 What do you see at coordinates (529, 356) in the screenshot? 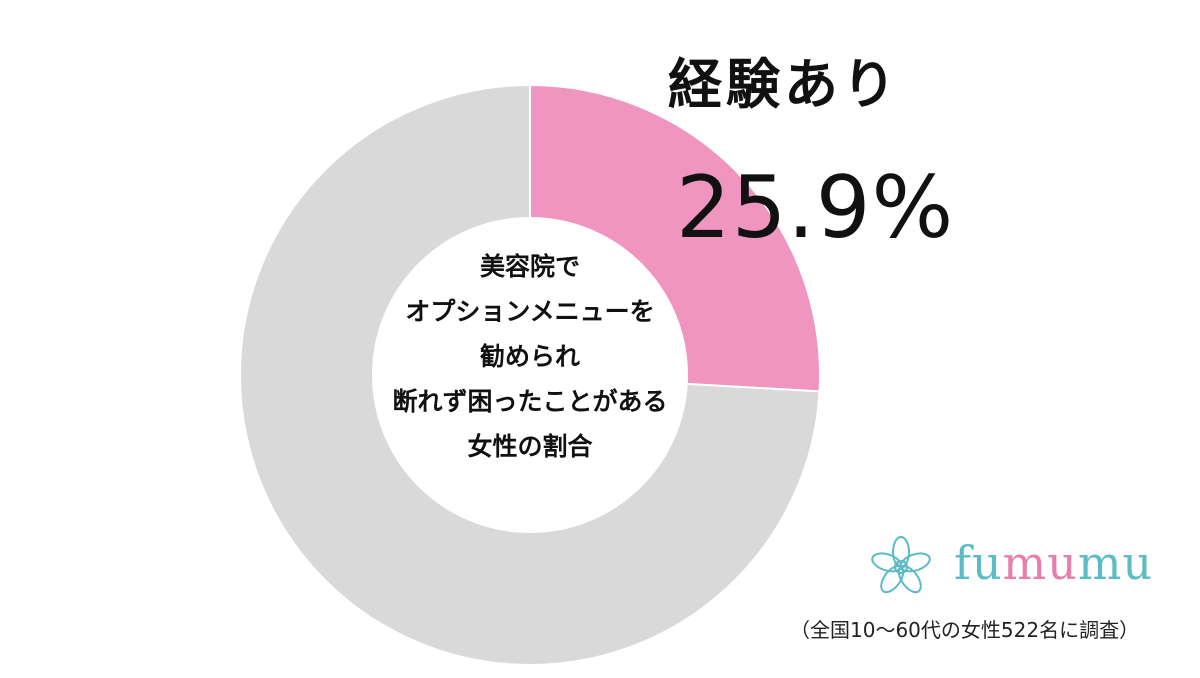
I see `center-label-line-3: 勧められ` at bounding box center [529, 356].